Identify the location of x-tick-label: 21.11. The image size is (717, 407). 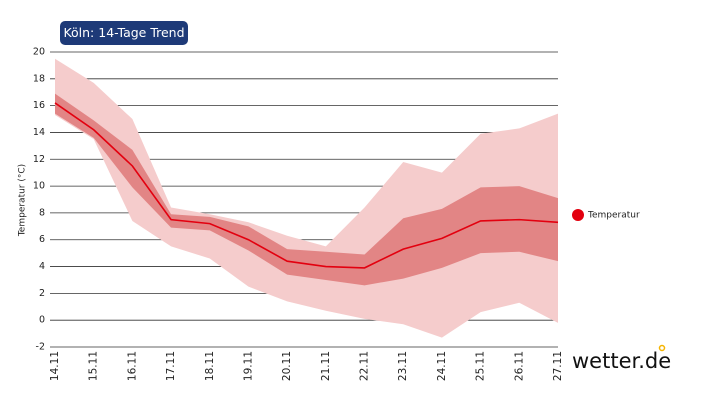
(326, 366).